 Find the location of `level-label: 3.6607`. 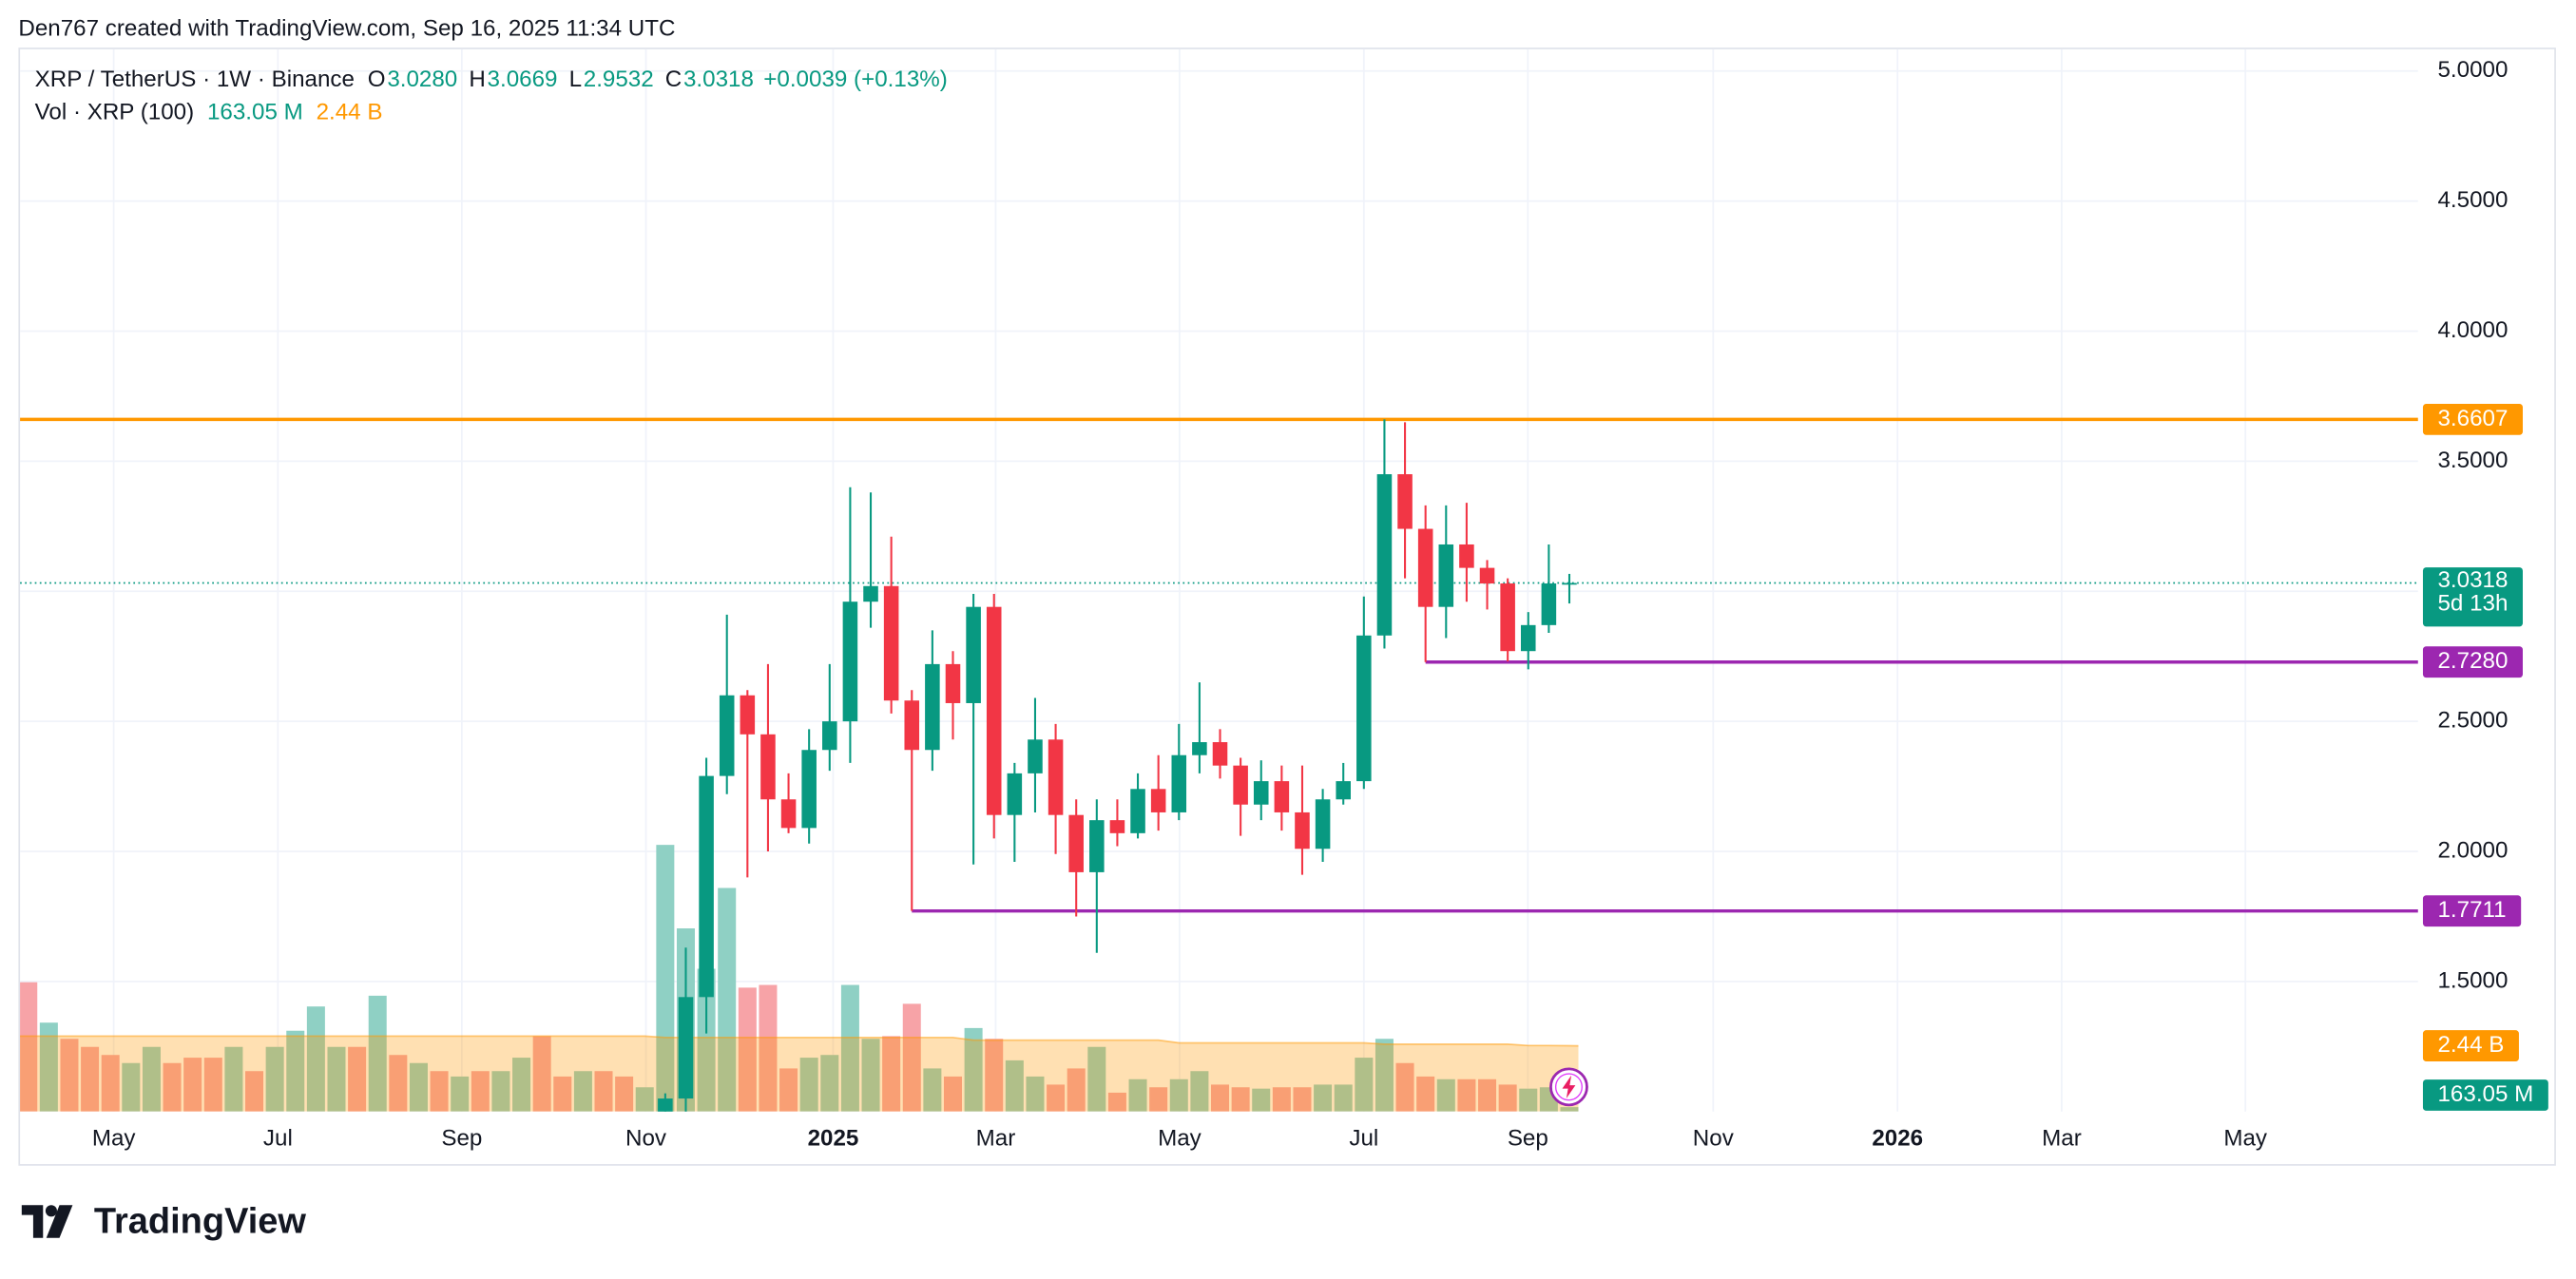

level-label: 3.6607 is located at coordinates (2472, 419).